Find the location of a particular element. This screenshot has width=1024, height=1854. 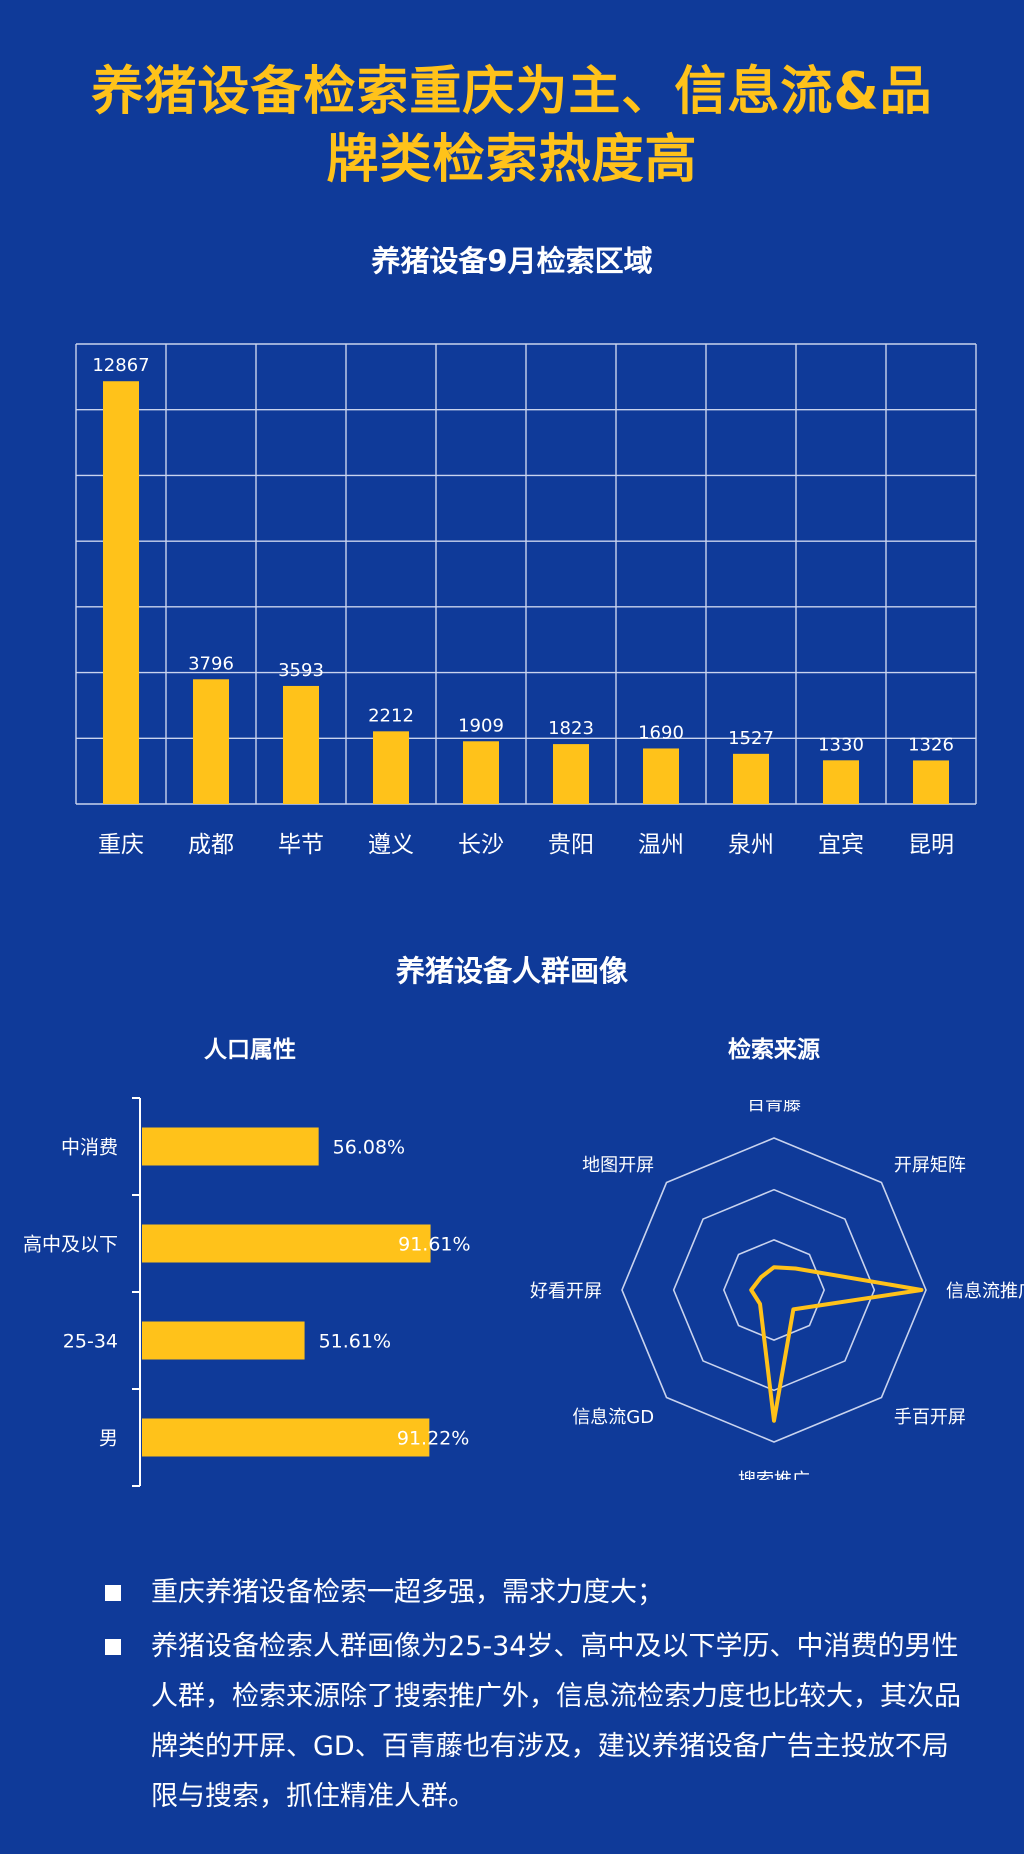

y-tick-label: 高中及以下 is located at coordinates (70, 1245).